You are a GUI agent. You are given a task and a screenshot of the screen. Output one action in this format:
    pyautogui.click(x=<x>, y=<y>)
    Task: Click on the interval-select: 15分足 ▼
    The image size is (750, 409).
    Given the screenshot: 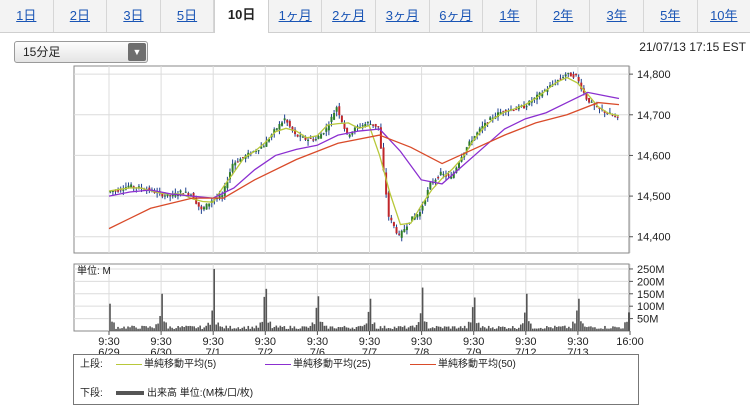 What is the action you would take?
    pyautogui.click(x=81, y=52)
    